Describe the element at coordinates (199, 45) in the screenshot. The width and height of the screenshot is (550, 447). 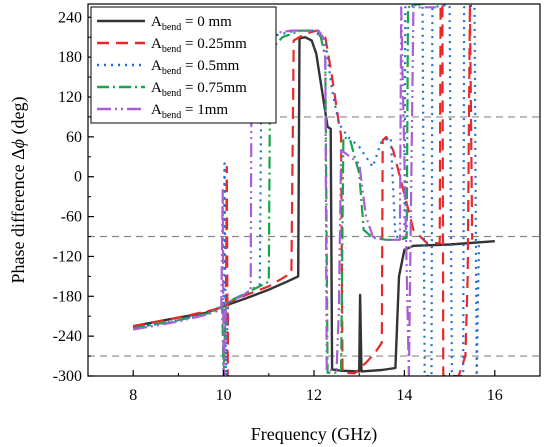
I see `legend-label-1: Abend = 0.25mm` at that location.